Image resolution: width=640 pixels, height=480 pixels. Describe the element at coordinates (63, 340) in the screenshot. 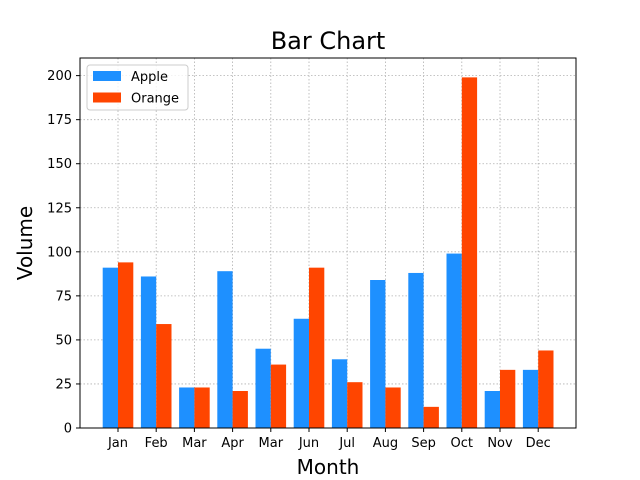

I see `y-tick-label: 50` at that location.